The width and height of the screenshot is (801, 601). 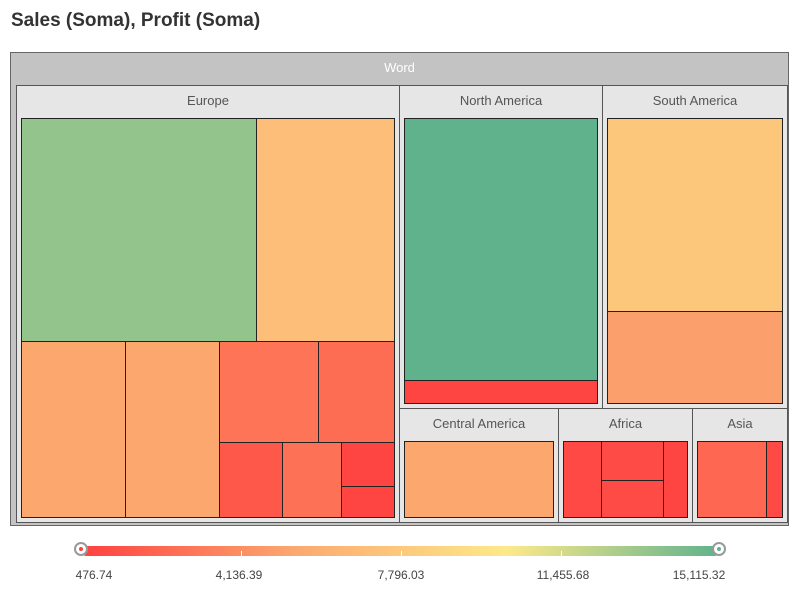 What do you see at coordinates (501, 100) in the screenshot?
I see `group-label-north-america: North America` at bounding box center [501, 100].